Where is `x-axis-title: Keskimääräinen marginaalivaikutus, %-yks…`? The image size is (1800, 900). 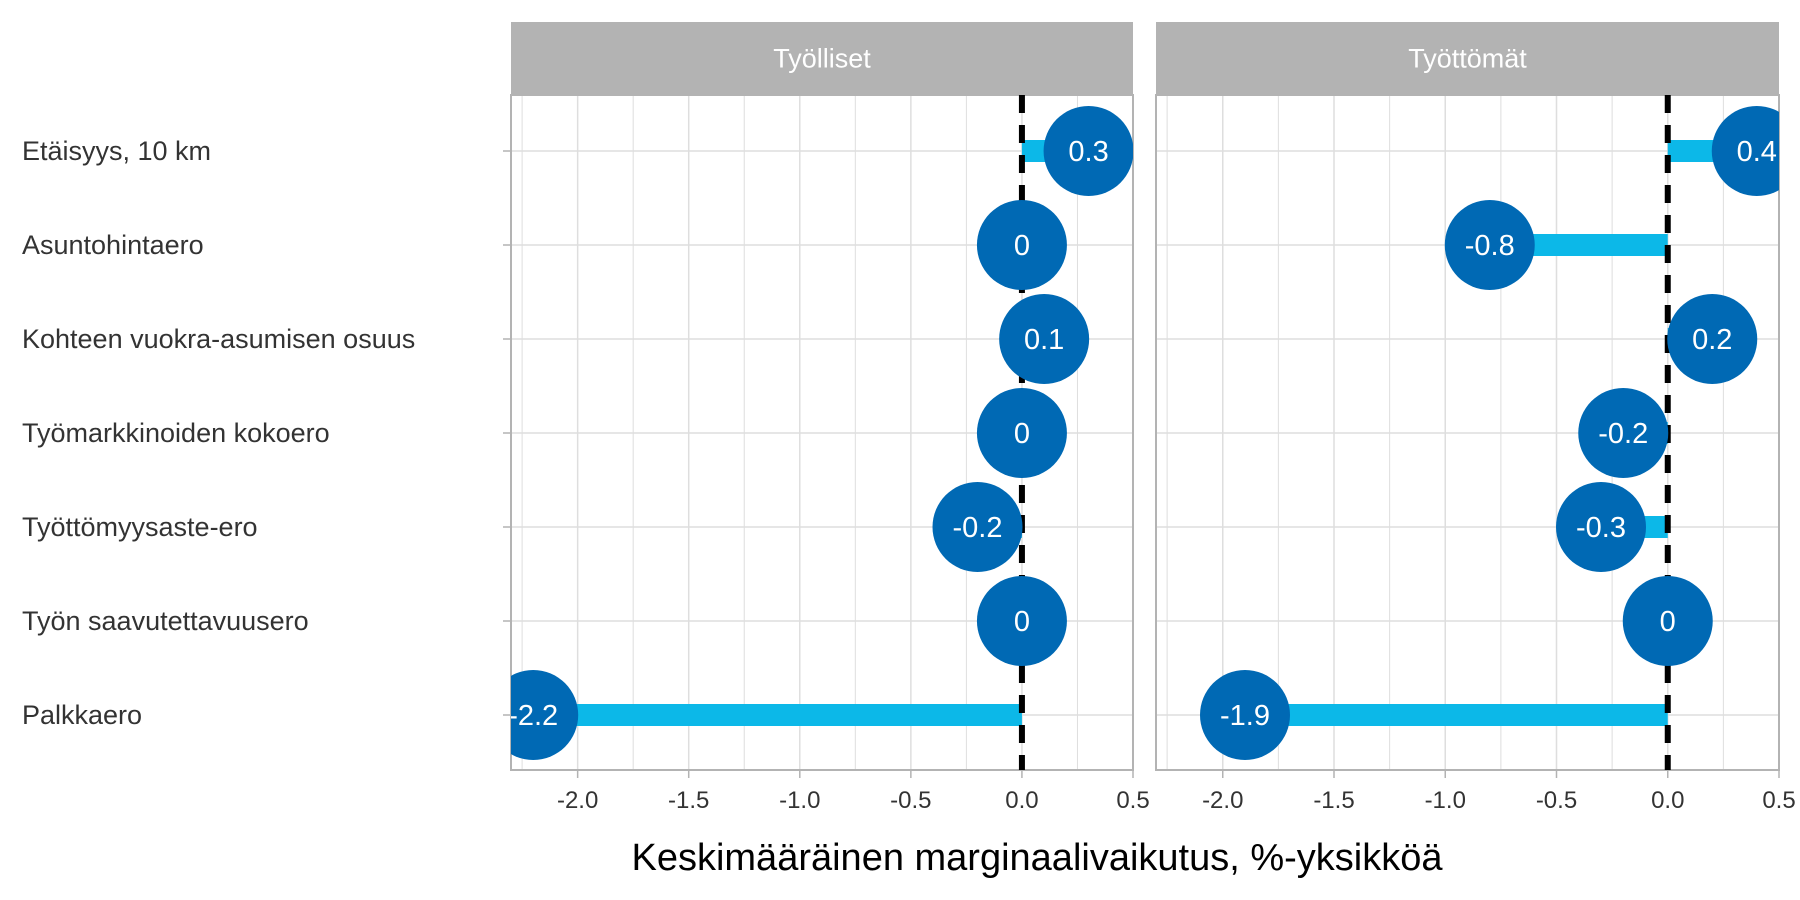
x-axis-title: Keskimääräinen marginaalivaikutus, %-yks… is located at coordinates (1037, 858).